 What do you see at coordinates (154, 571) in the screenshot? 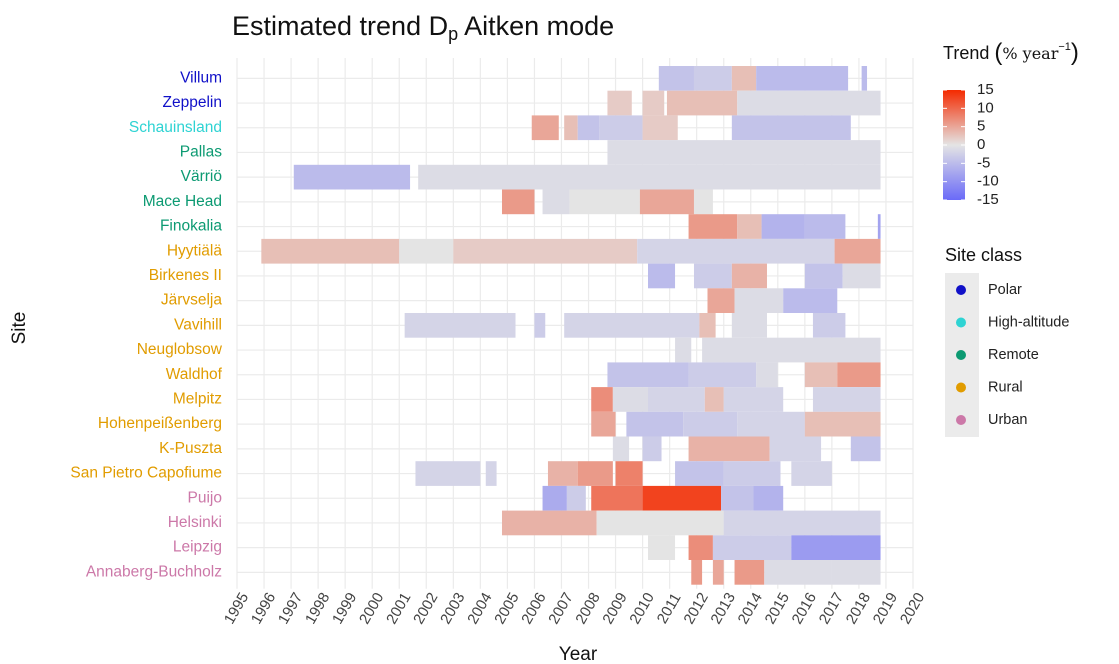
I see `y-tick-label: Annaberg-Buchholz` at bounding box center [154, 571].